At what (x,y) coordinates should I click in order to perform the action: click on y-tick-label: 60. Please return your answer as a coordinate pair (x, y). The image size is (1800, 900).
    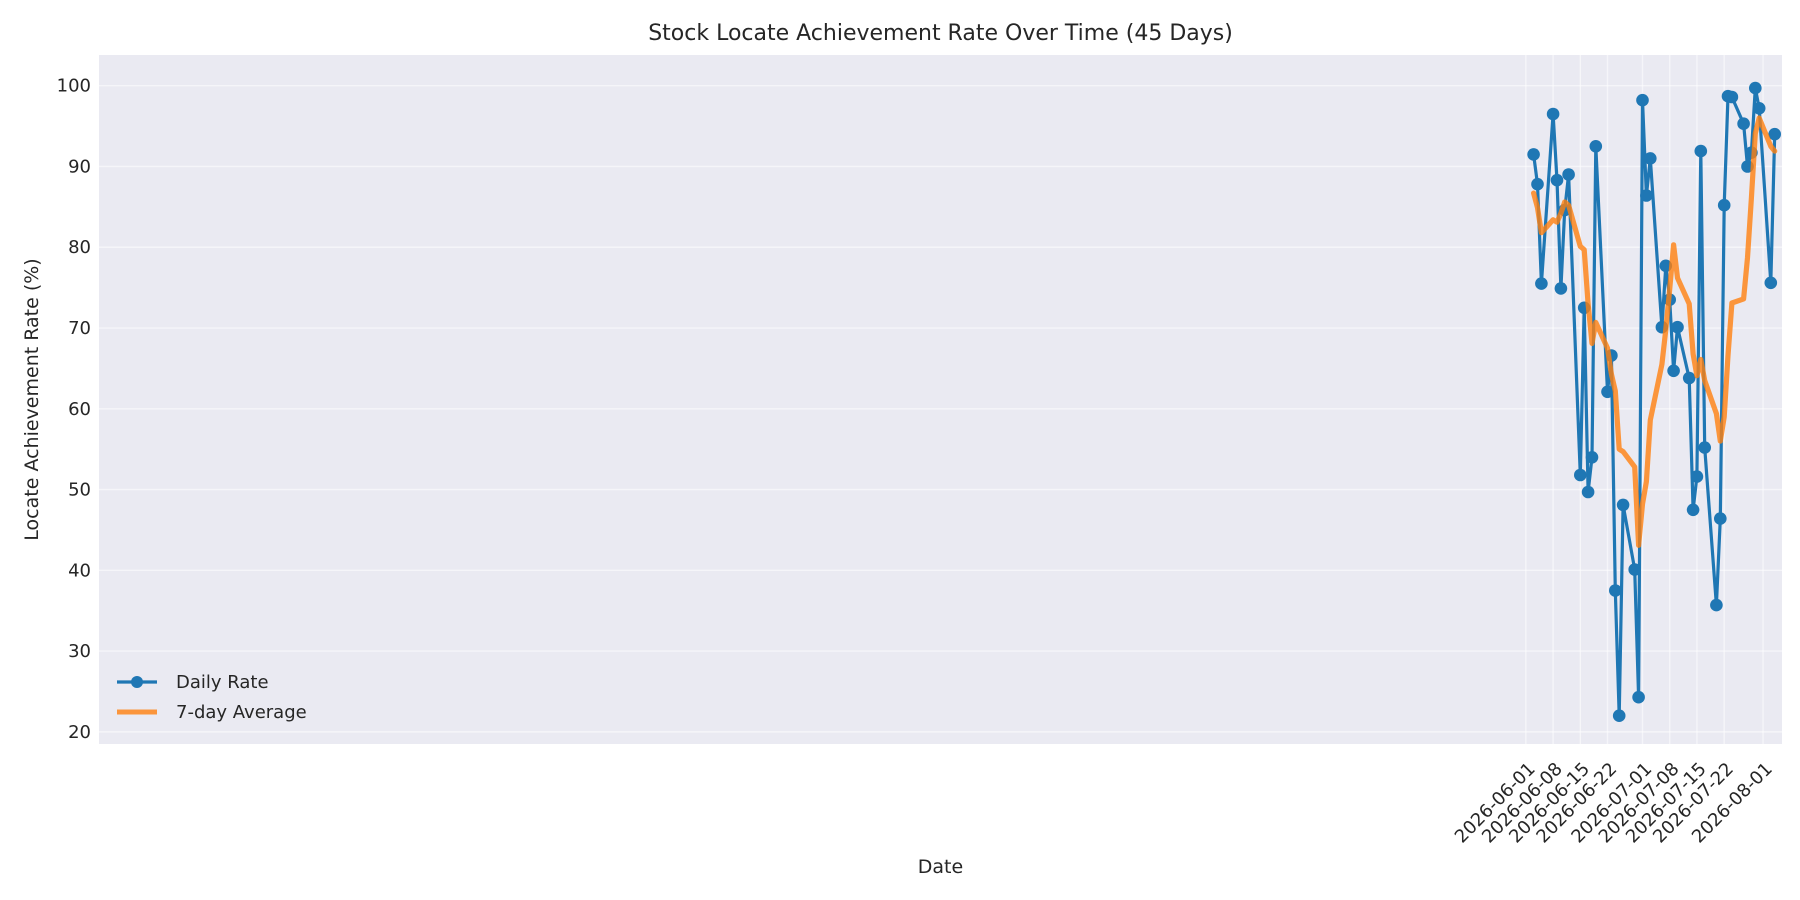
    Looking at the image, I should click on (79, 409).